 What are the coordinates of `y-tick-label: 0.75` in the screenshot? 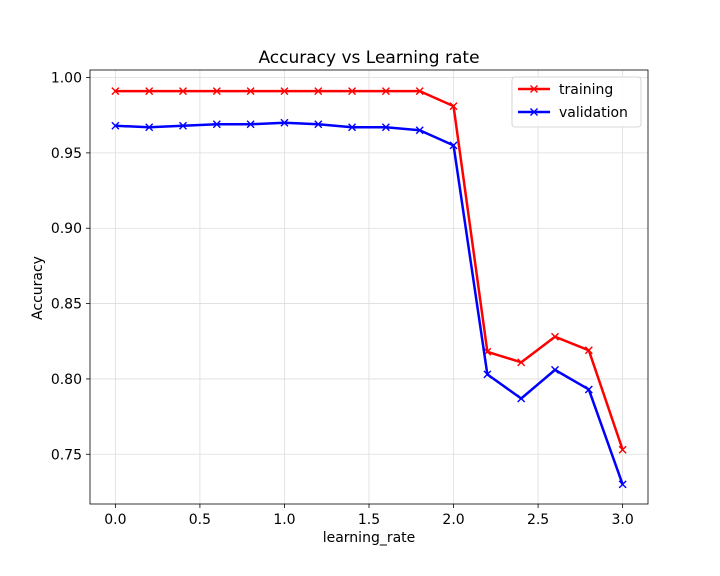 It's located at (66, 455).